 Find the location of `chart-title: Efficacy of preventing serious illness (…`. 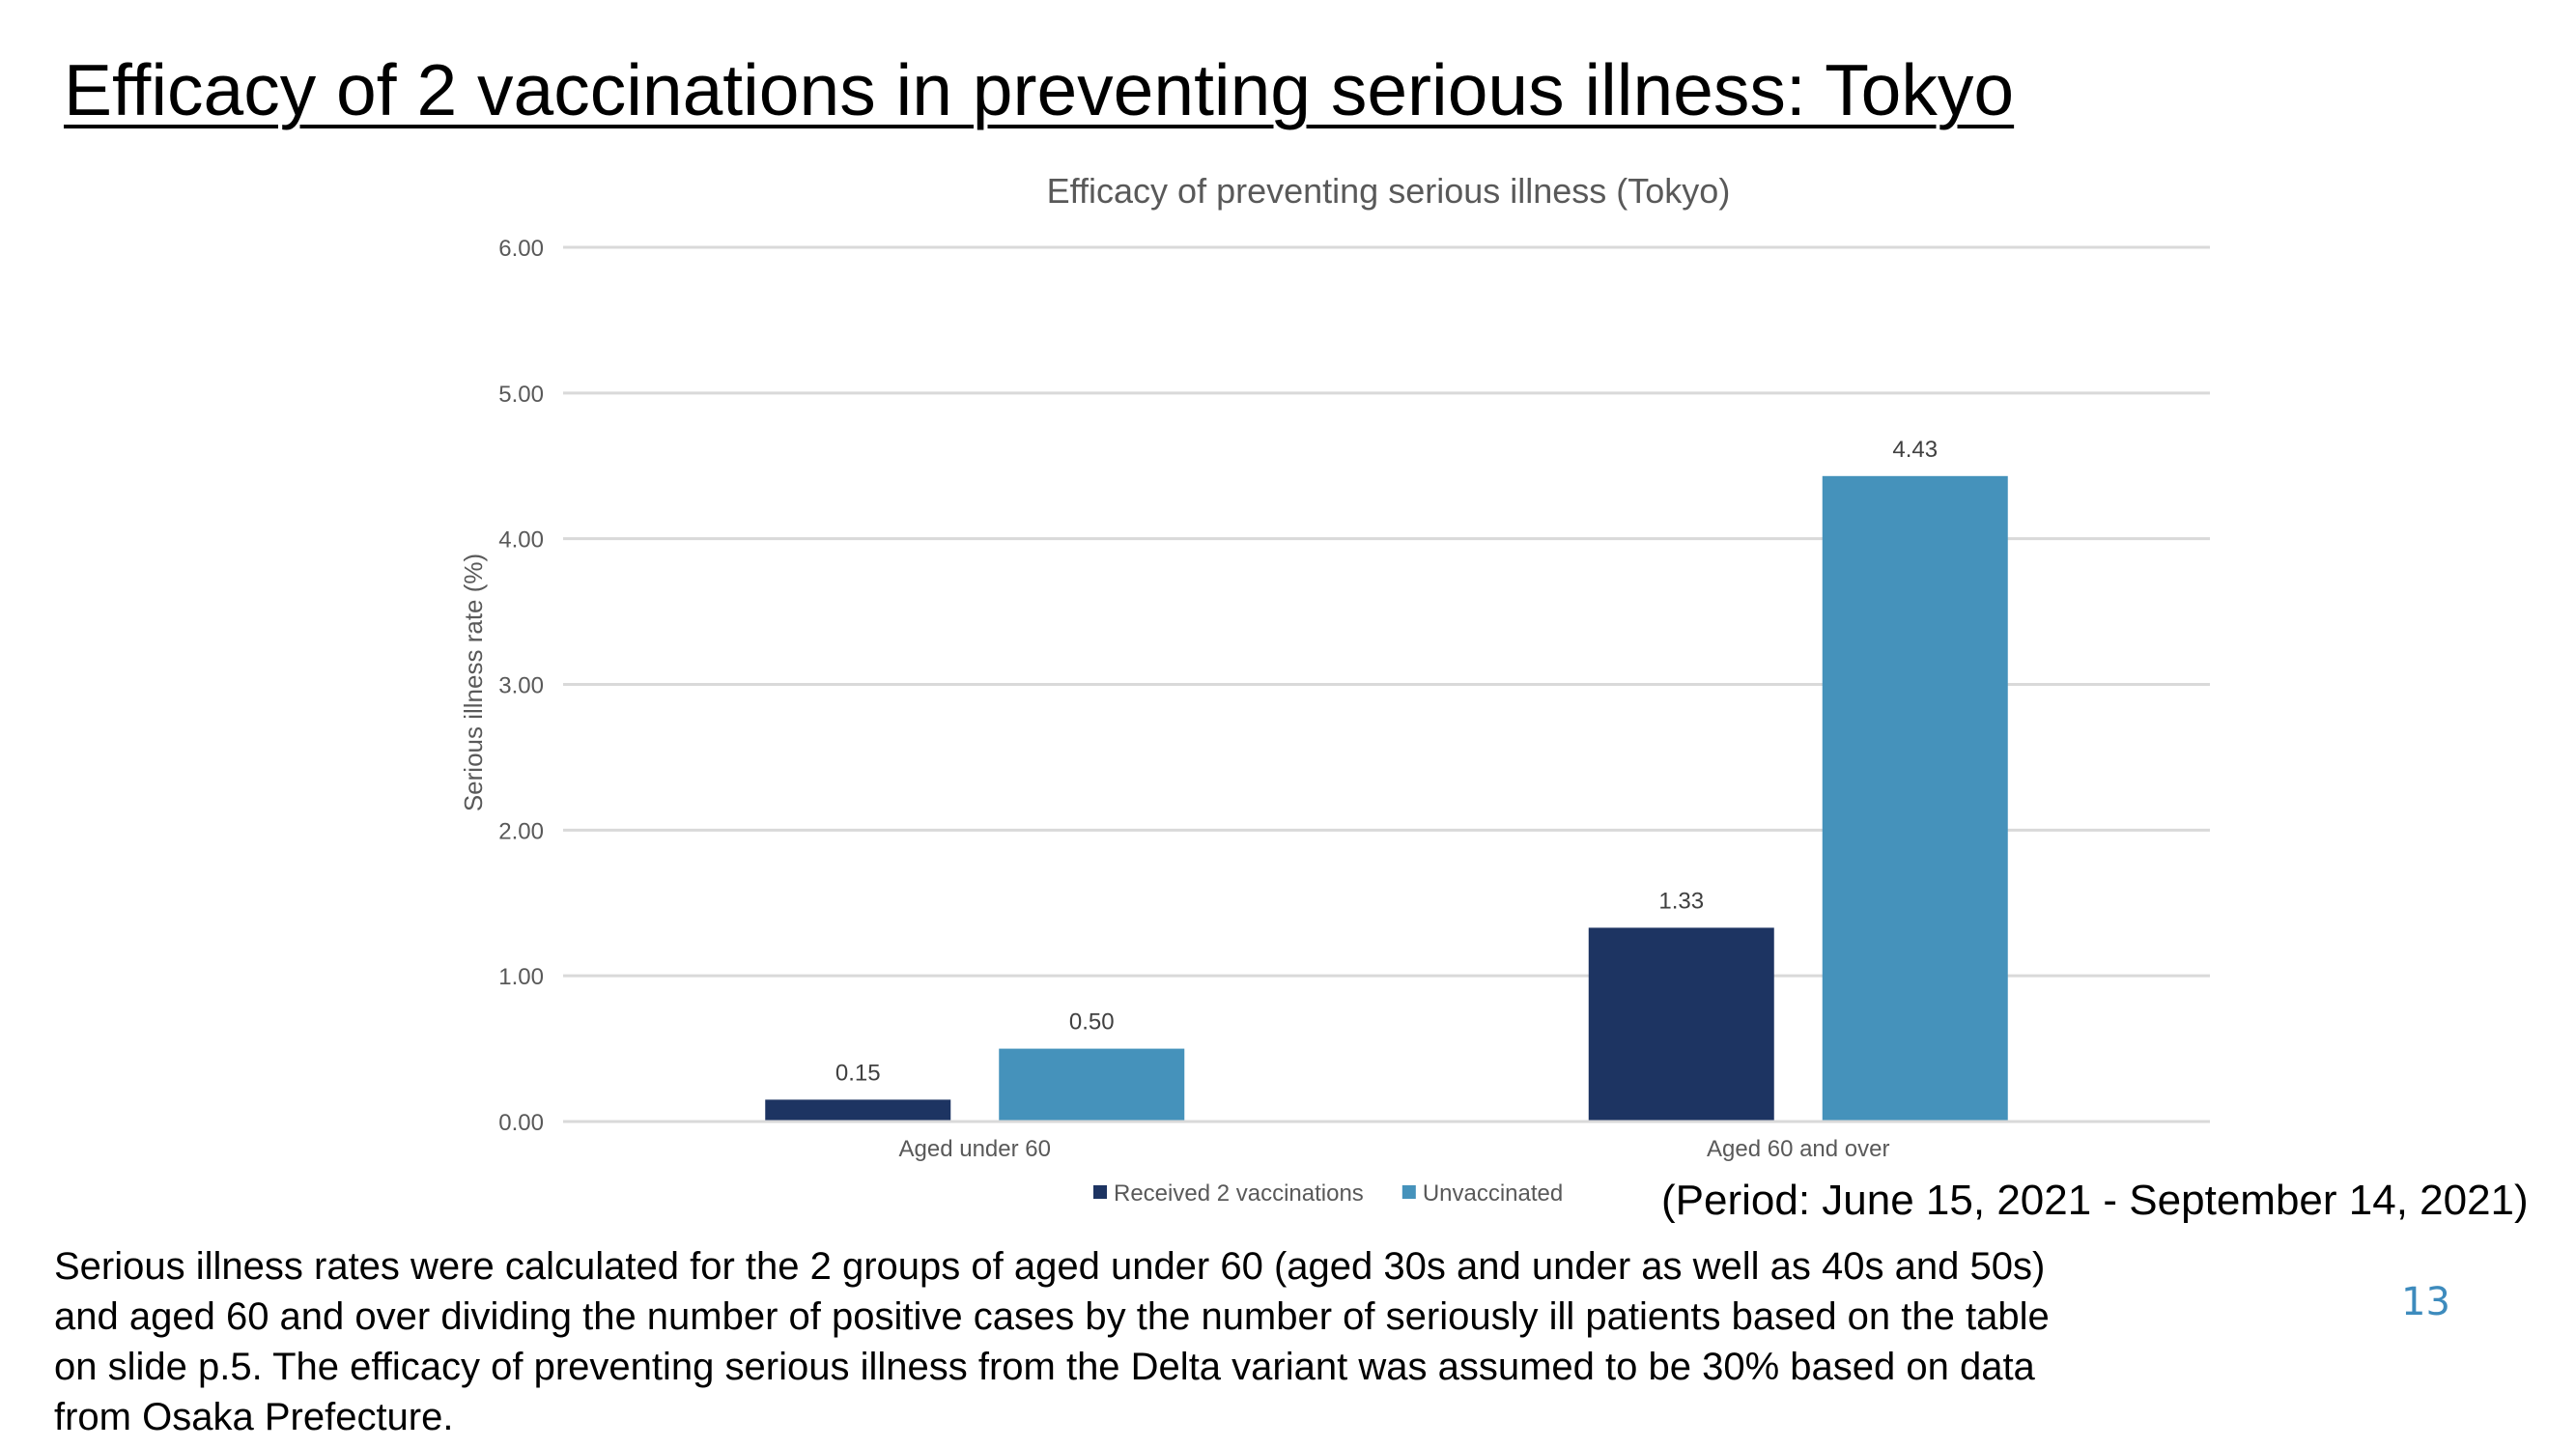

chart-title: Efficacy of preventing serious illness (… is located at coordinates (1389, 191).